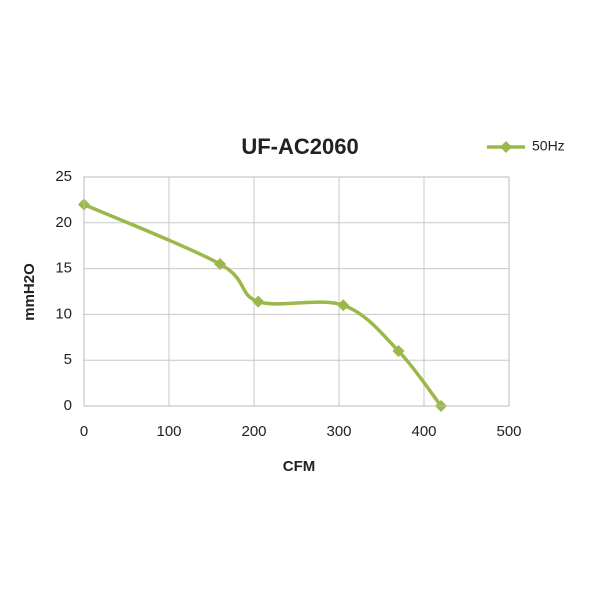 The image size is (600, 600). Describe the element at coordinates (63, 222) in the screenshot. I see `y-tick-label: 20` at that location.